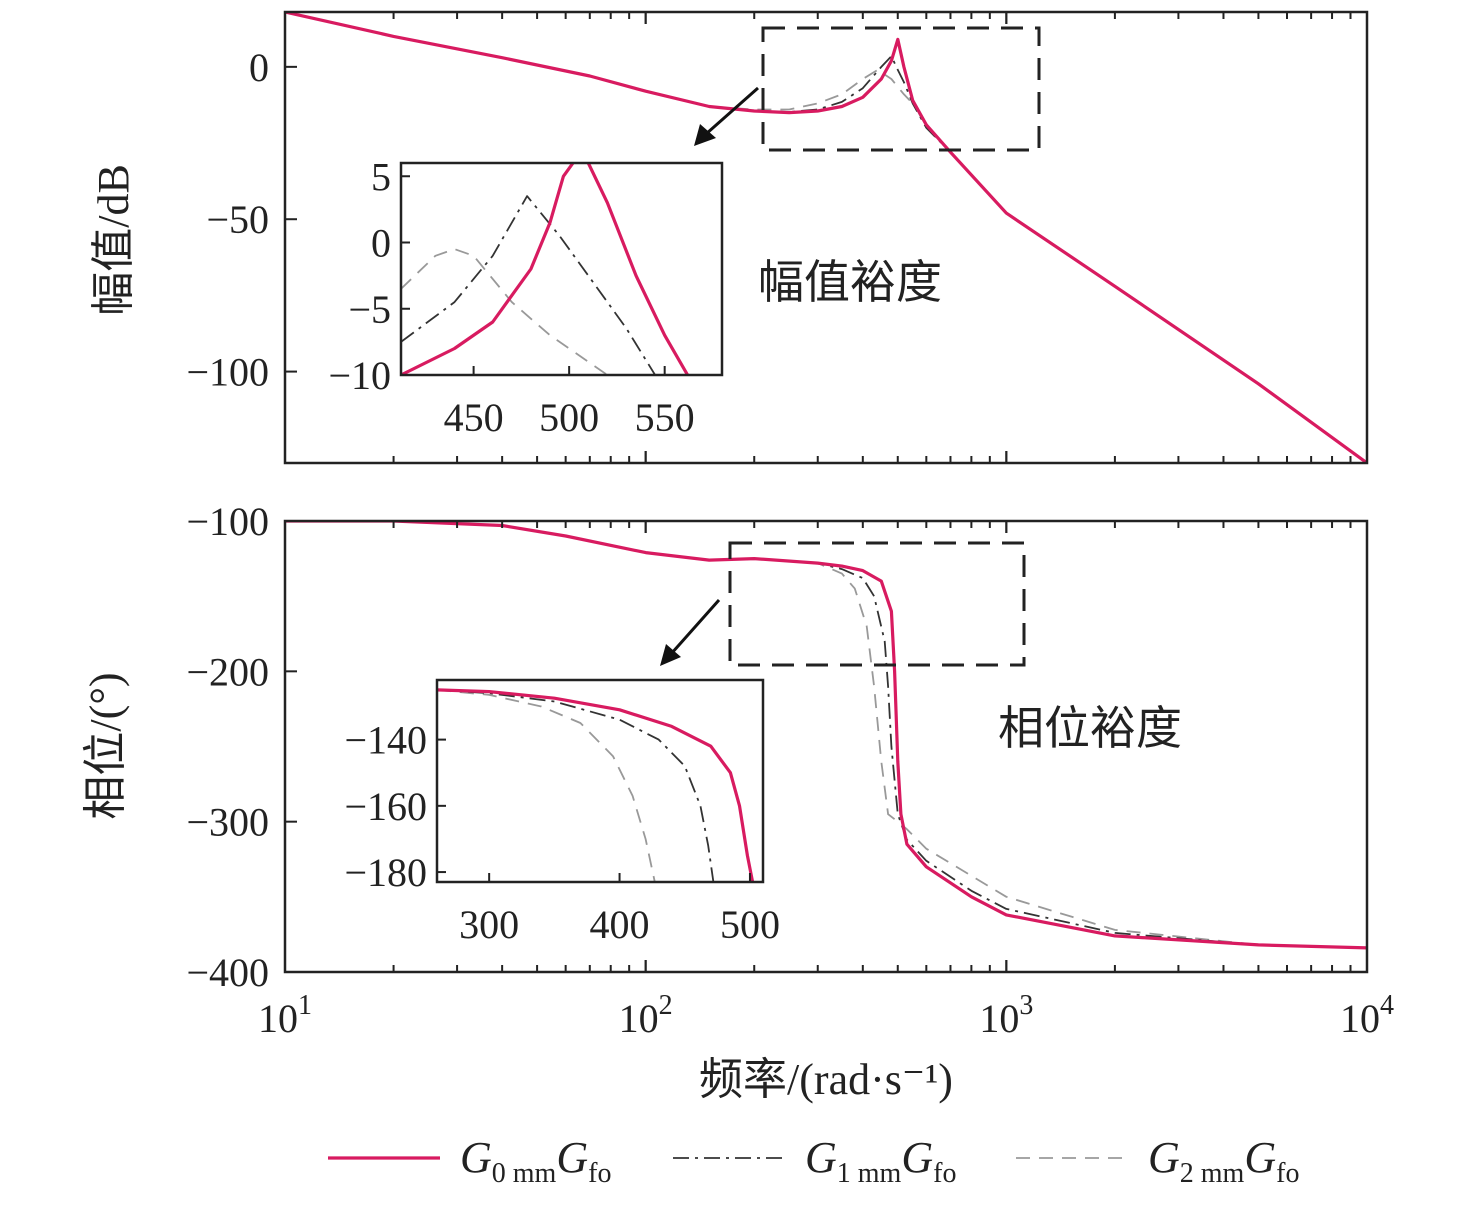  I want to click on inset-y-tick-label: 5, so click(381, 176).